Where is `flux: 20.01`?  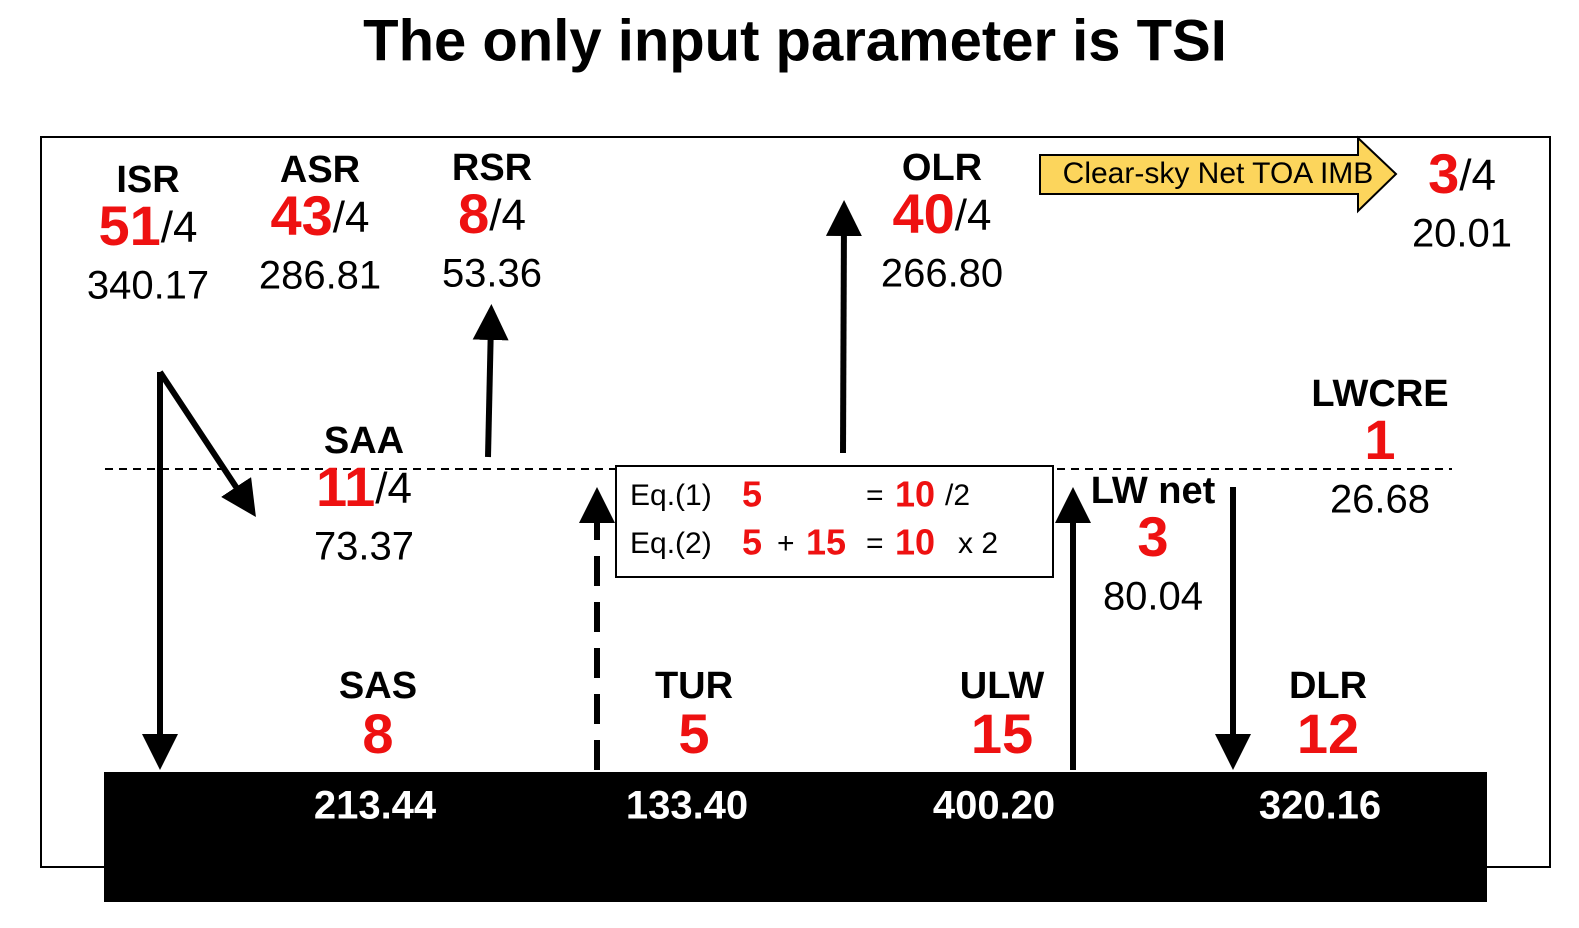
flux: 20.01 is located at coordinates (1462, 234).